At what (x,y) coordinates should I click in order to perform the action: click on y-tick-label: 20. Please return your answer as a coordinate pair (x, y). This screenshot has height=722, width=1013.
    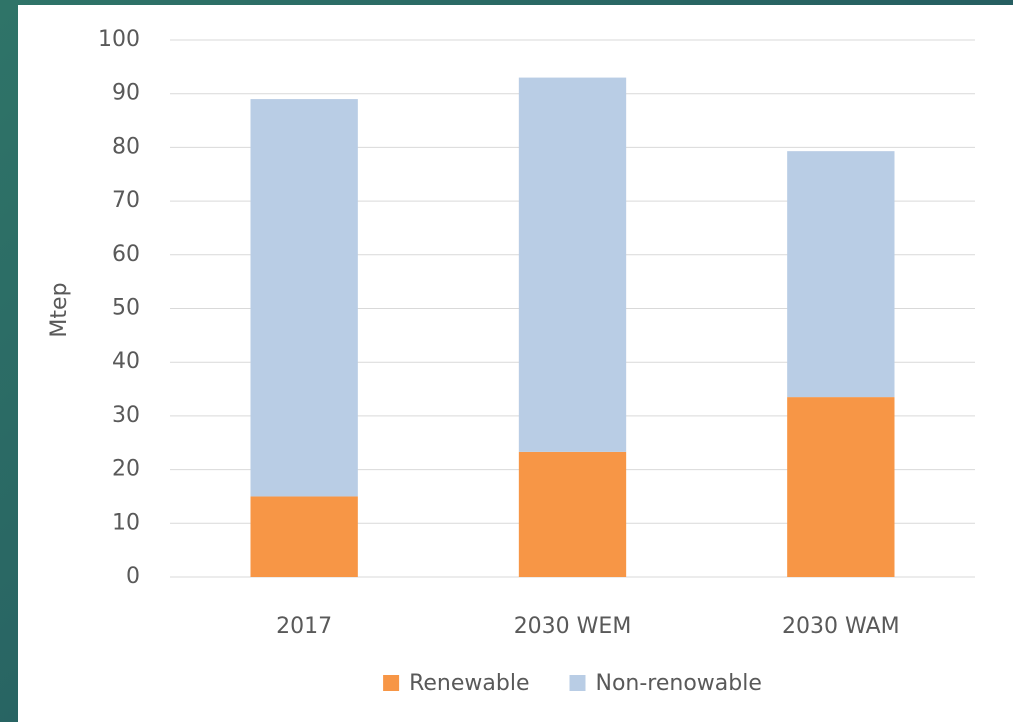
    Looking at the image, I should click on (126, 469).